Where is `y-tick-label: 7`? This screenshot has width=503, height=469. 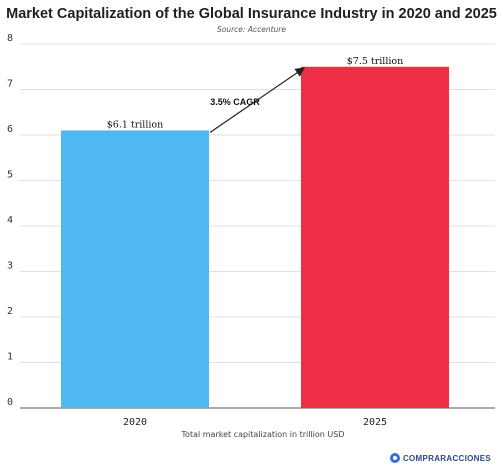 y-tick-label: 7 is located at coordinates (10, 84).